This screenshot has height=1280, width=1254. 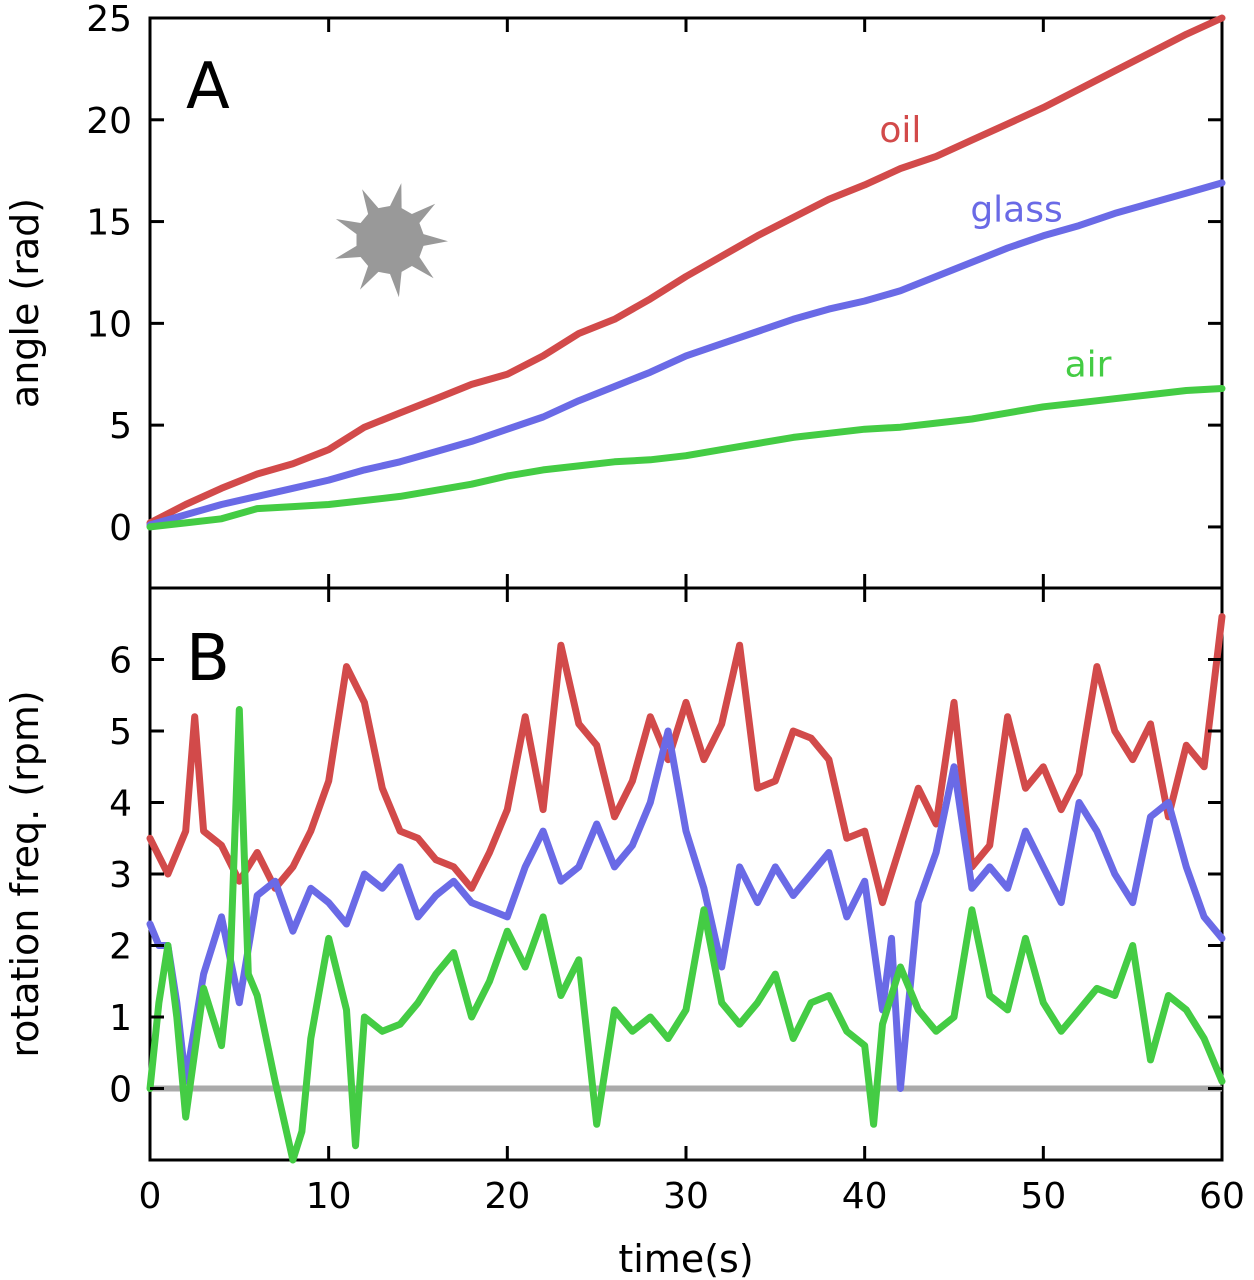 I want to click on panel-b-y-tick-label: 6, so click(x=120, y=661).